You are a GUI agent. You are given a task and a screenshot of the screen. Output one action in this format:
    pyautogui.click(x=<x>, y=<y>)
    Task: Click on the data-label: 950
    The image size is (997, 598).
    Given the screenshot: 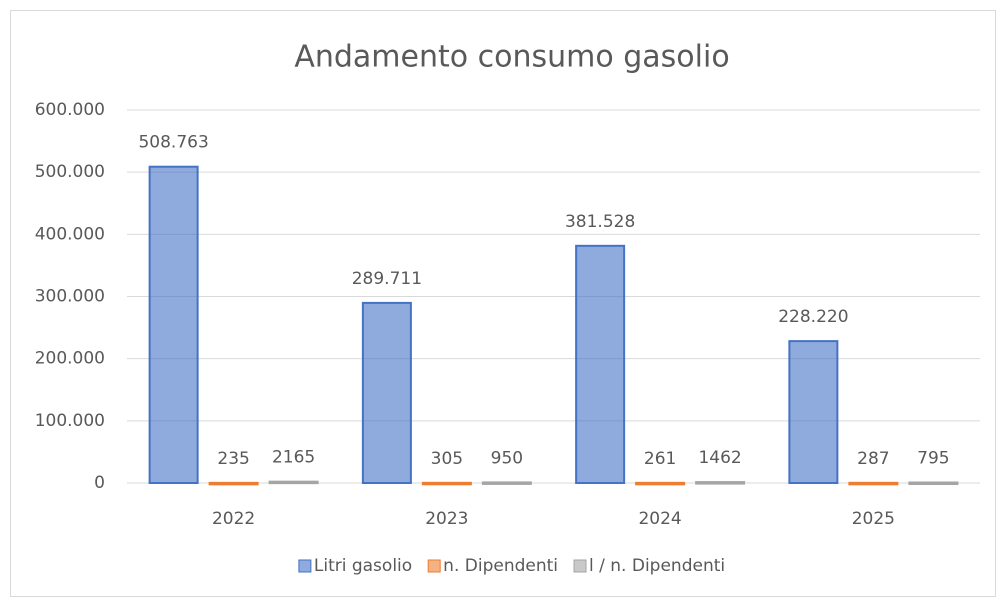 What is the action you would take?
    pyautogui.click(x=507, y=458)
    